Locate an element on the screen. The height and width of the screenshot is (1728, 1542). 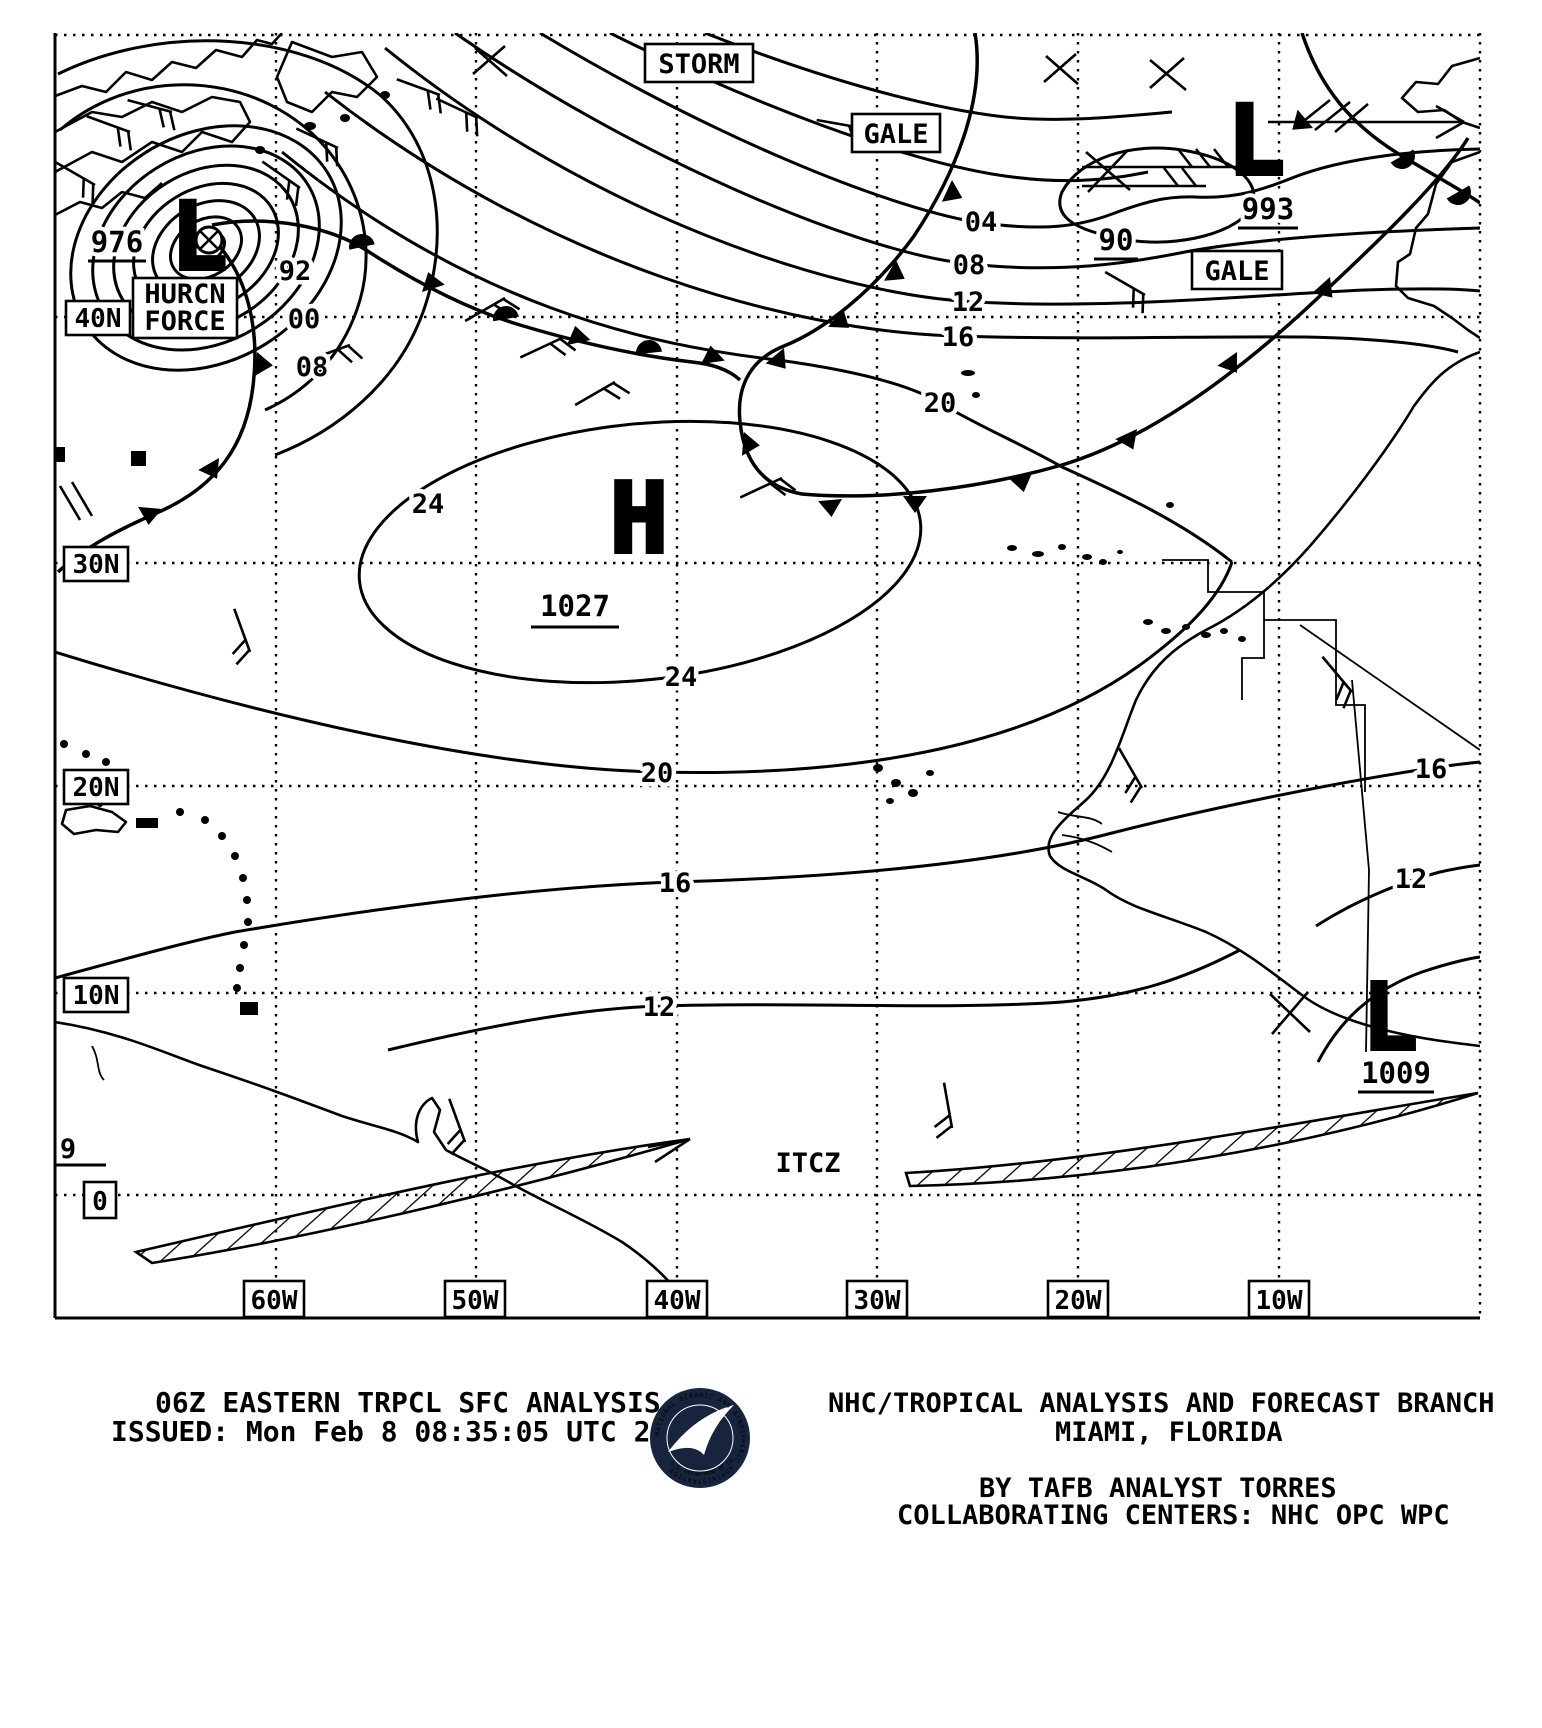
gale-east-label: GALE is located at coordinates (1236, 271).